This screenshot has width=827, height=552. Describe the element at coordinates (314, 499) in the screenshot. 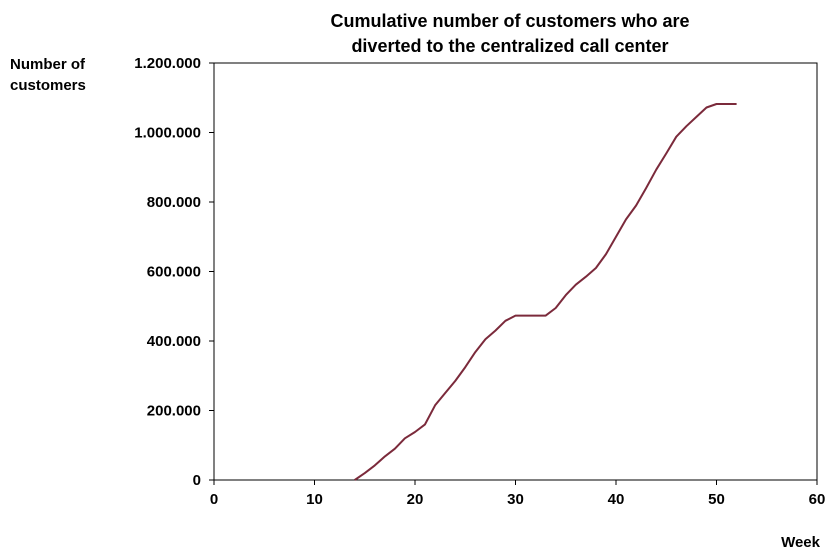

I see `x-tick-label: 10` at that location.